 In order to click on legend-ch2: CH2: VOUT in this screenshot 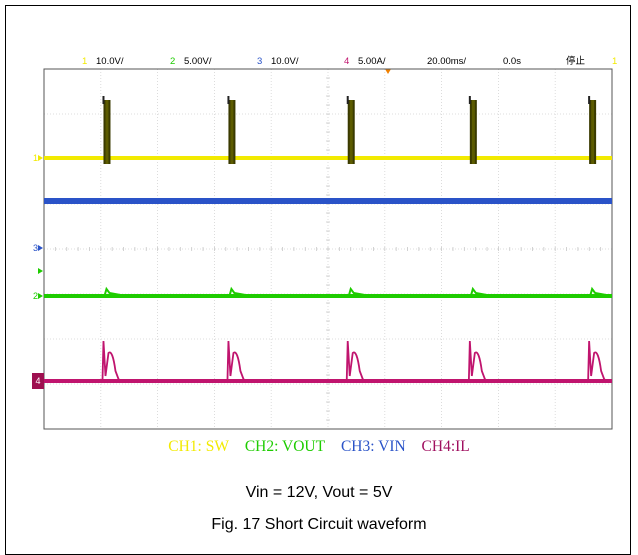, I will do `click(285, 446)`.